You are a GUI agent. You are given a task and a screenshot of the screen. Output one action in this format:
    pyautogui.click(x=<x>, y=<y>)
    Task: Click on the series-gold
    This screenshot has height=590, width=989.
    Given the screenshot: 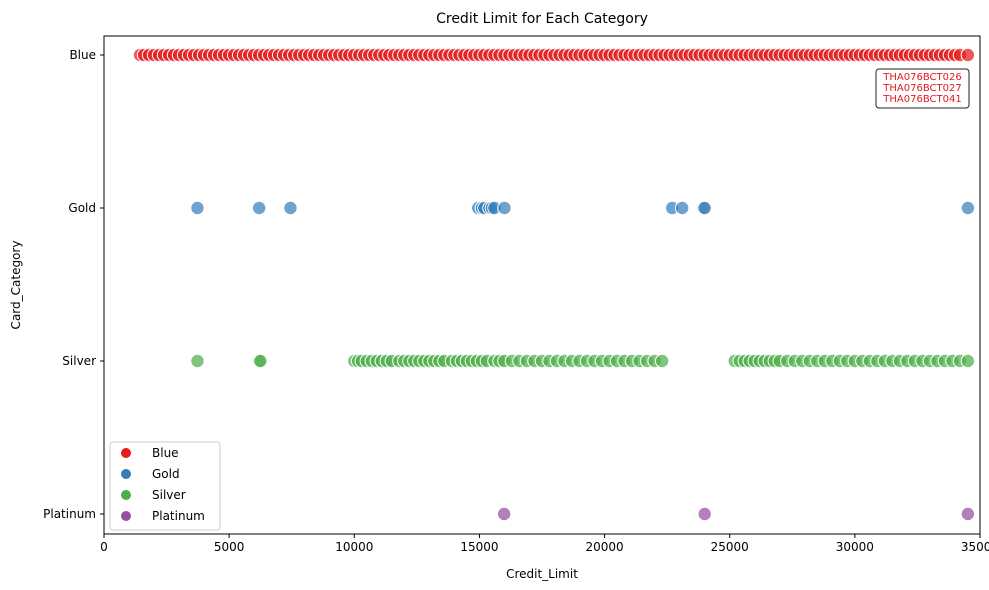 What is the action you would take?
    pyautogui.click(x=583, y=208)
    